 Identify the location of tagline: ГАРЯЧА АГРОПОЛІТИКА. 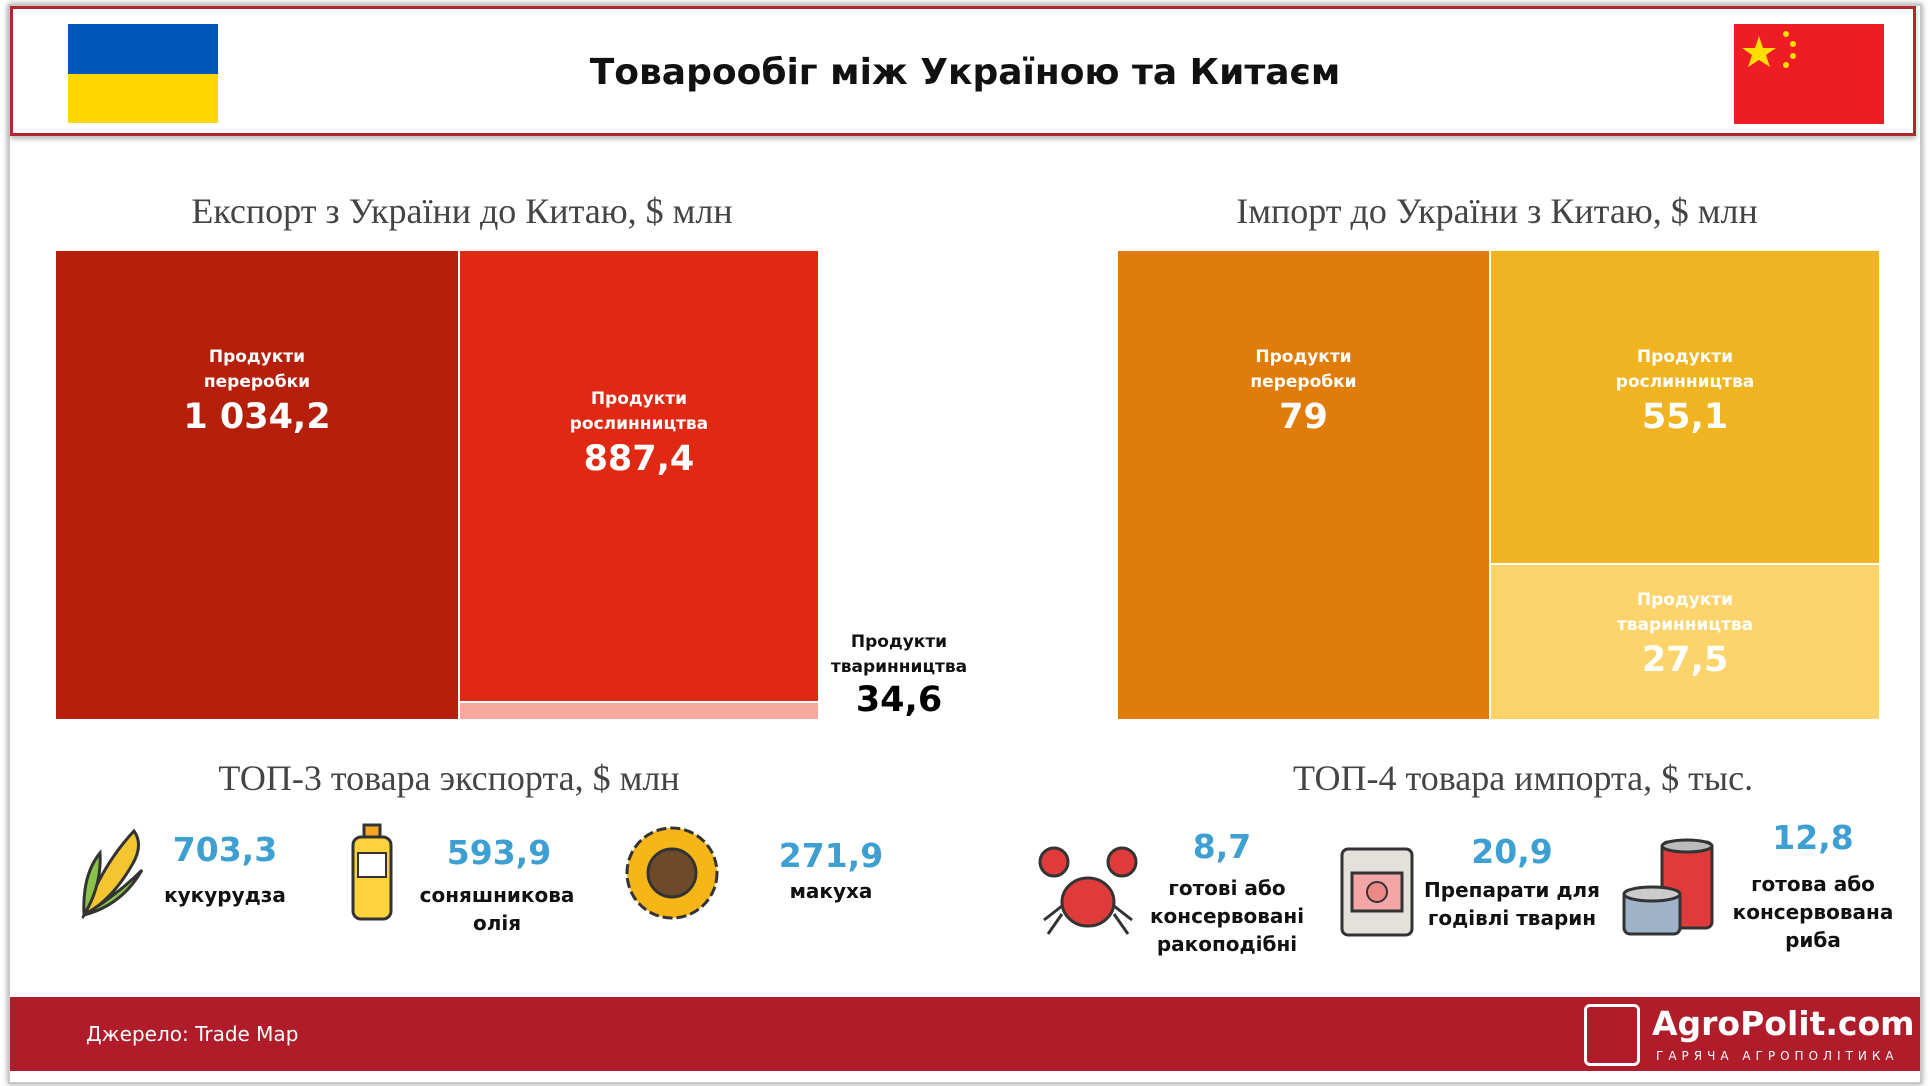
(1777, 1056).